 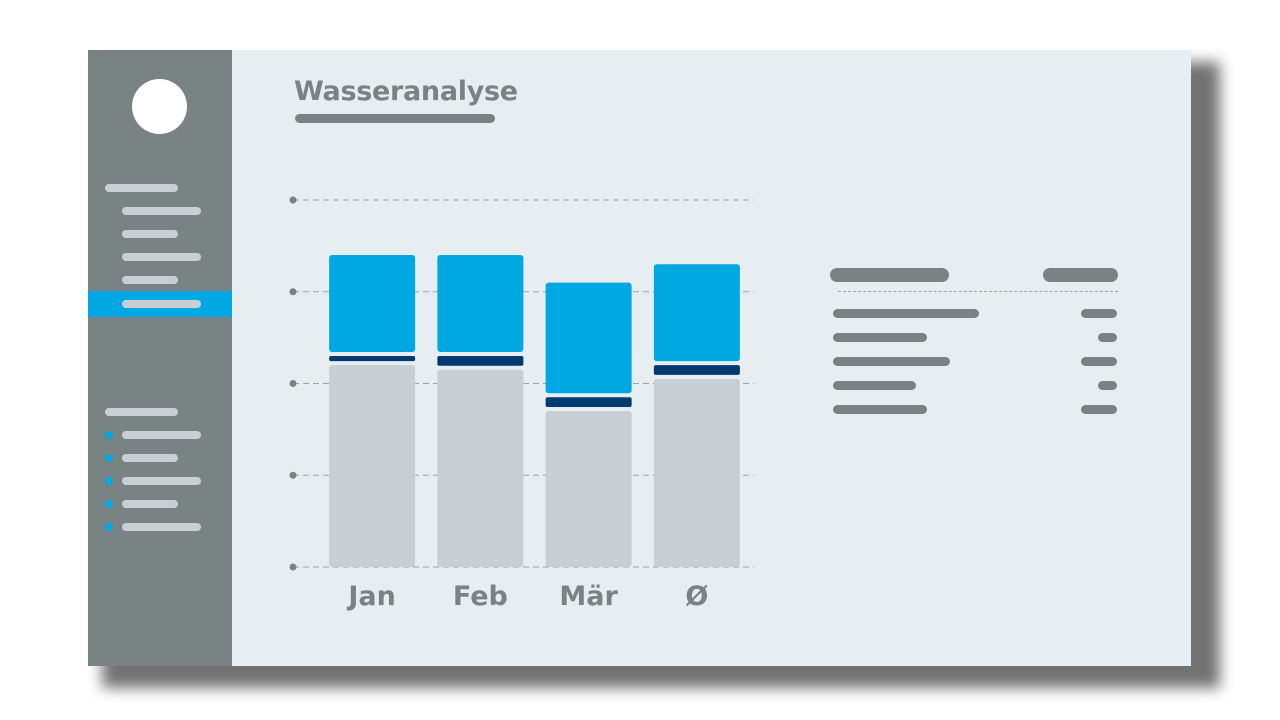 I want to click on table-header-label, so click(x=889, y=275).